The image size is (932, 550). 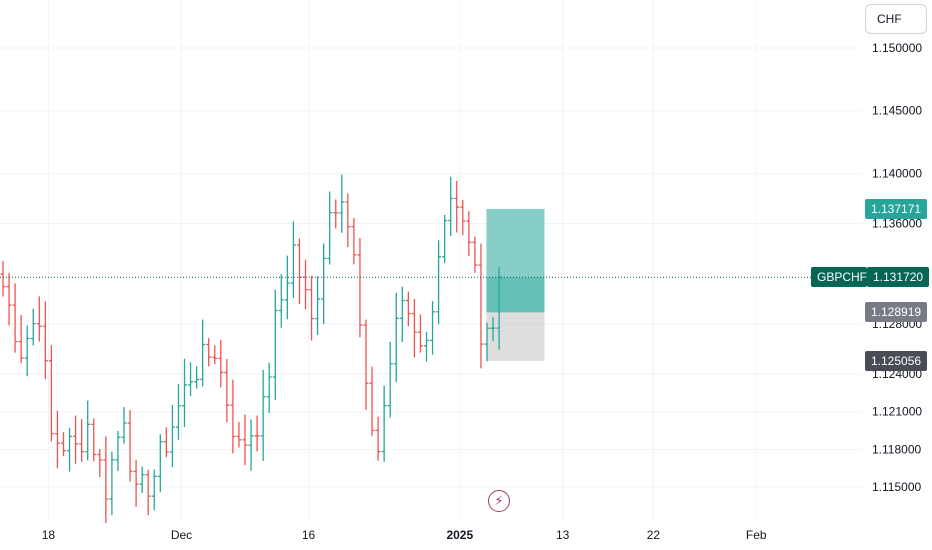 I want to click on symbol-label: GBPCHF, so click(x=839, y=277).